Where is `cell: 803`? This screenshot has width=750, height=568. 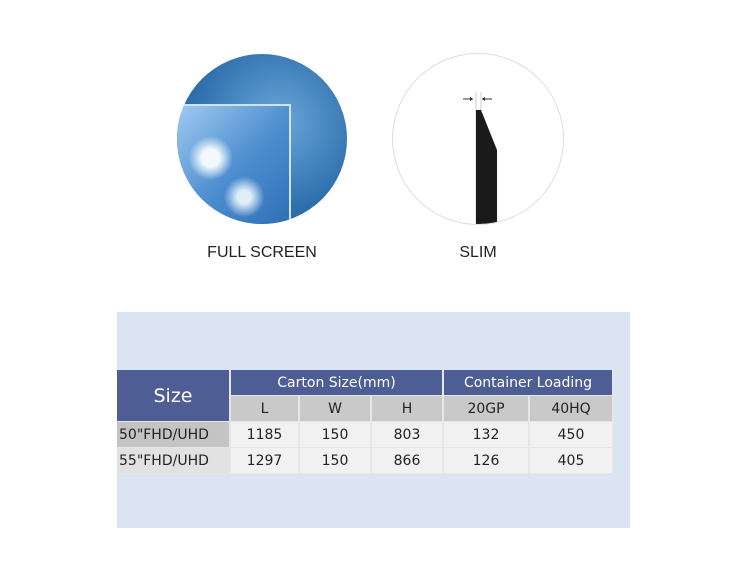 cell: 803 is located at coordinates (407, 434).